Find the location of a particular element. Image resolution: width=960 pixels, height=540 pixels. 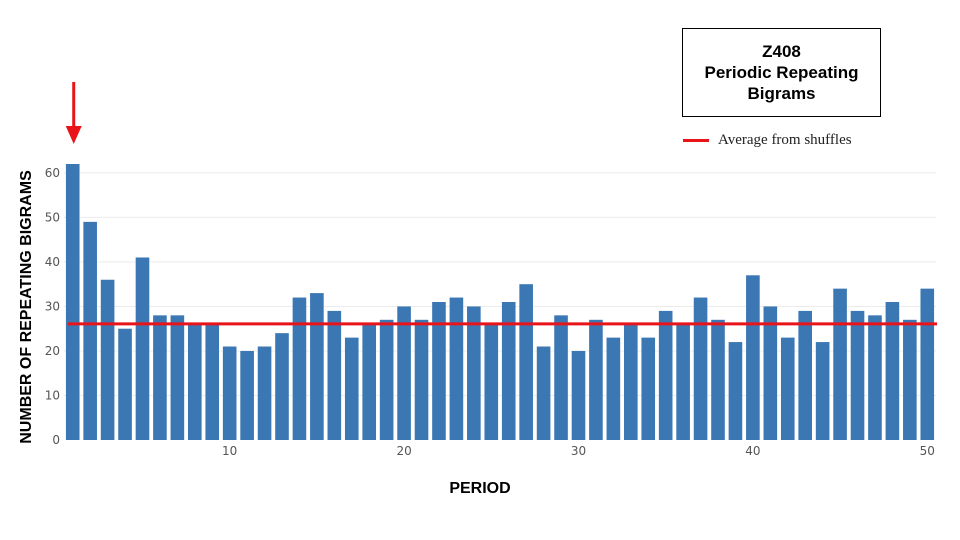

red-arrow-annotation is located at coordinates (73, 113).